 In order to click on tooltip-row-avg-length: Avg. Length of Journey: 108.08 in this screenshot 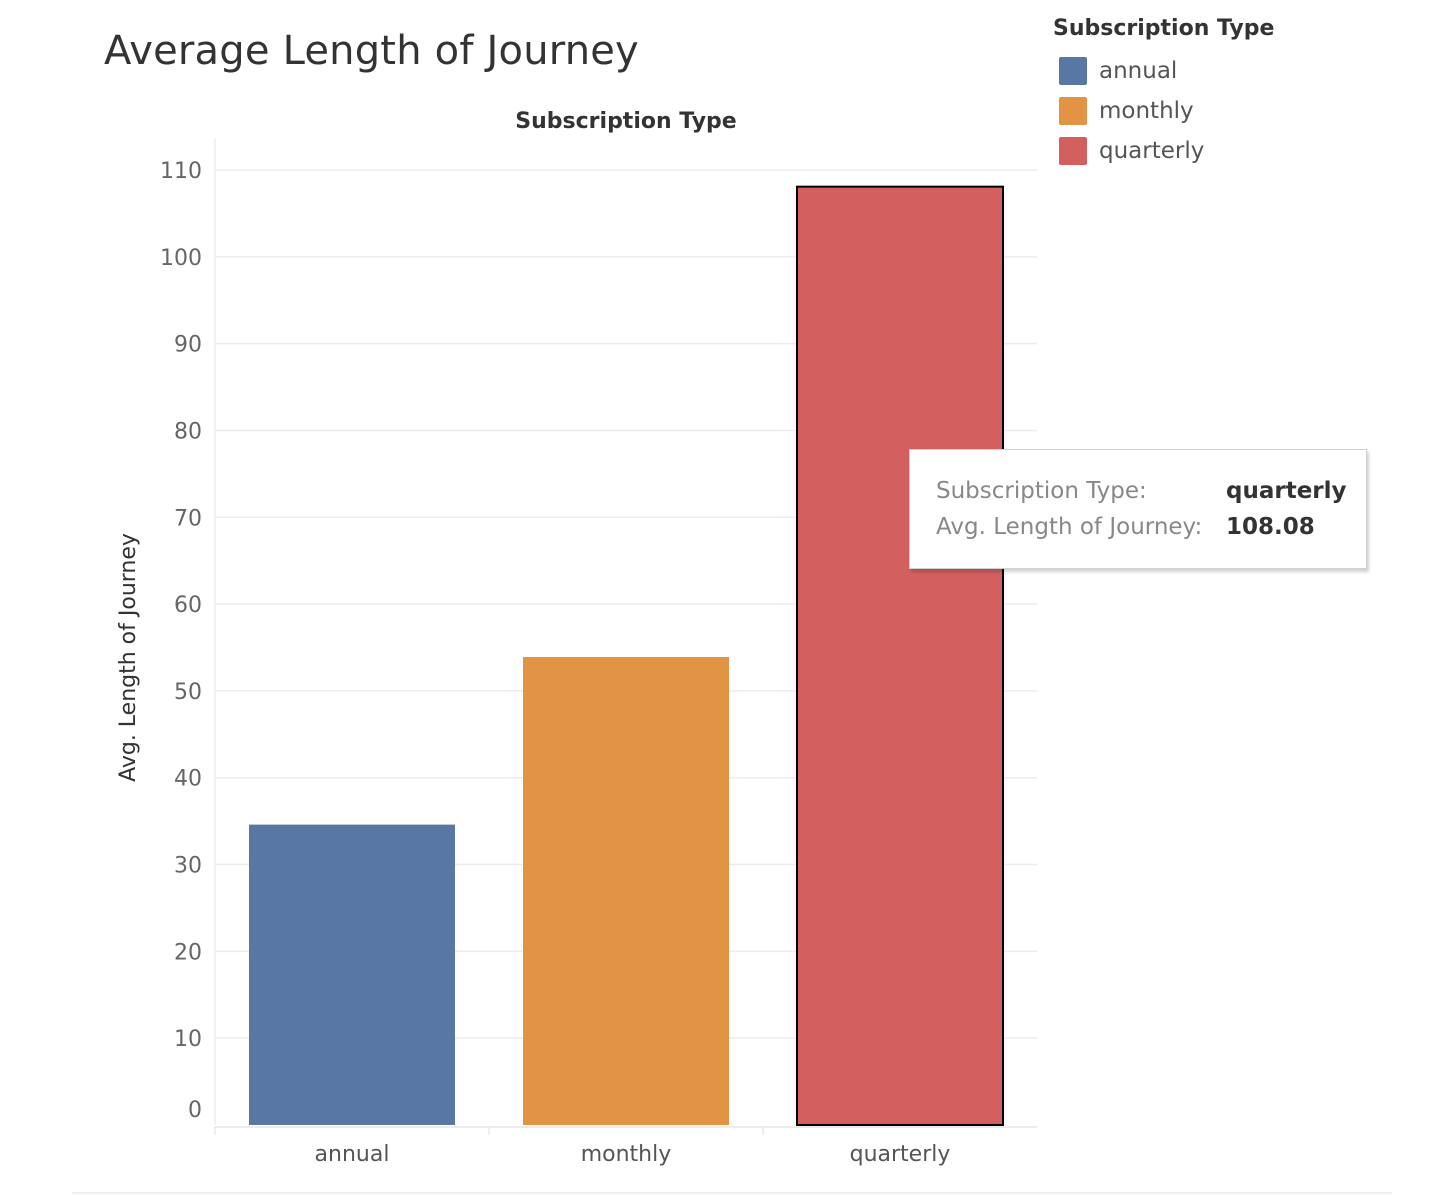, I will do `click(1125, 527)`.